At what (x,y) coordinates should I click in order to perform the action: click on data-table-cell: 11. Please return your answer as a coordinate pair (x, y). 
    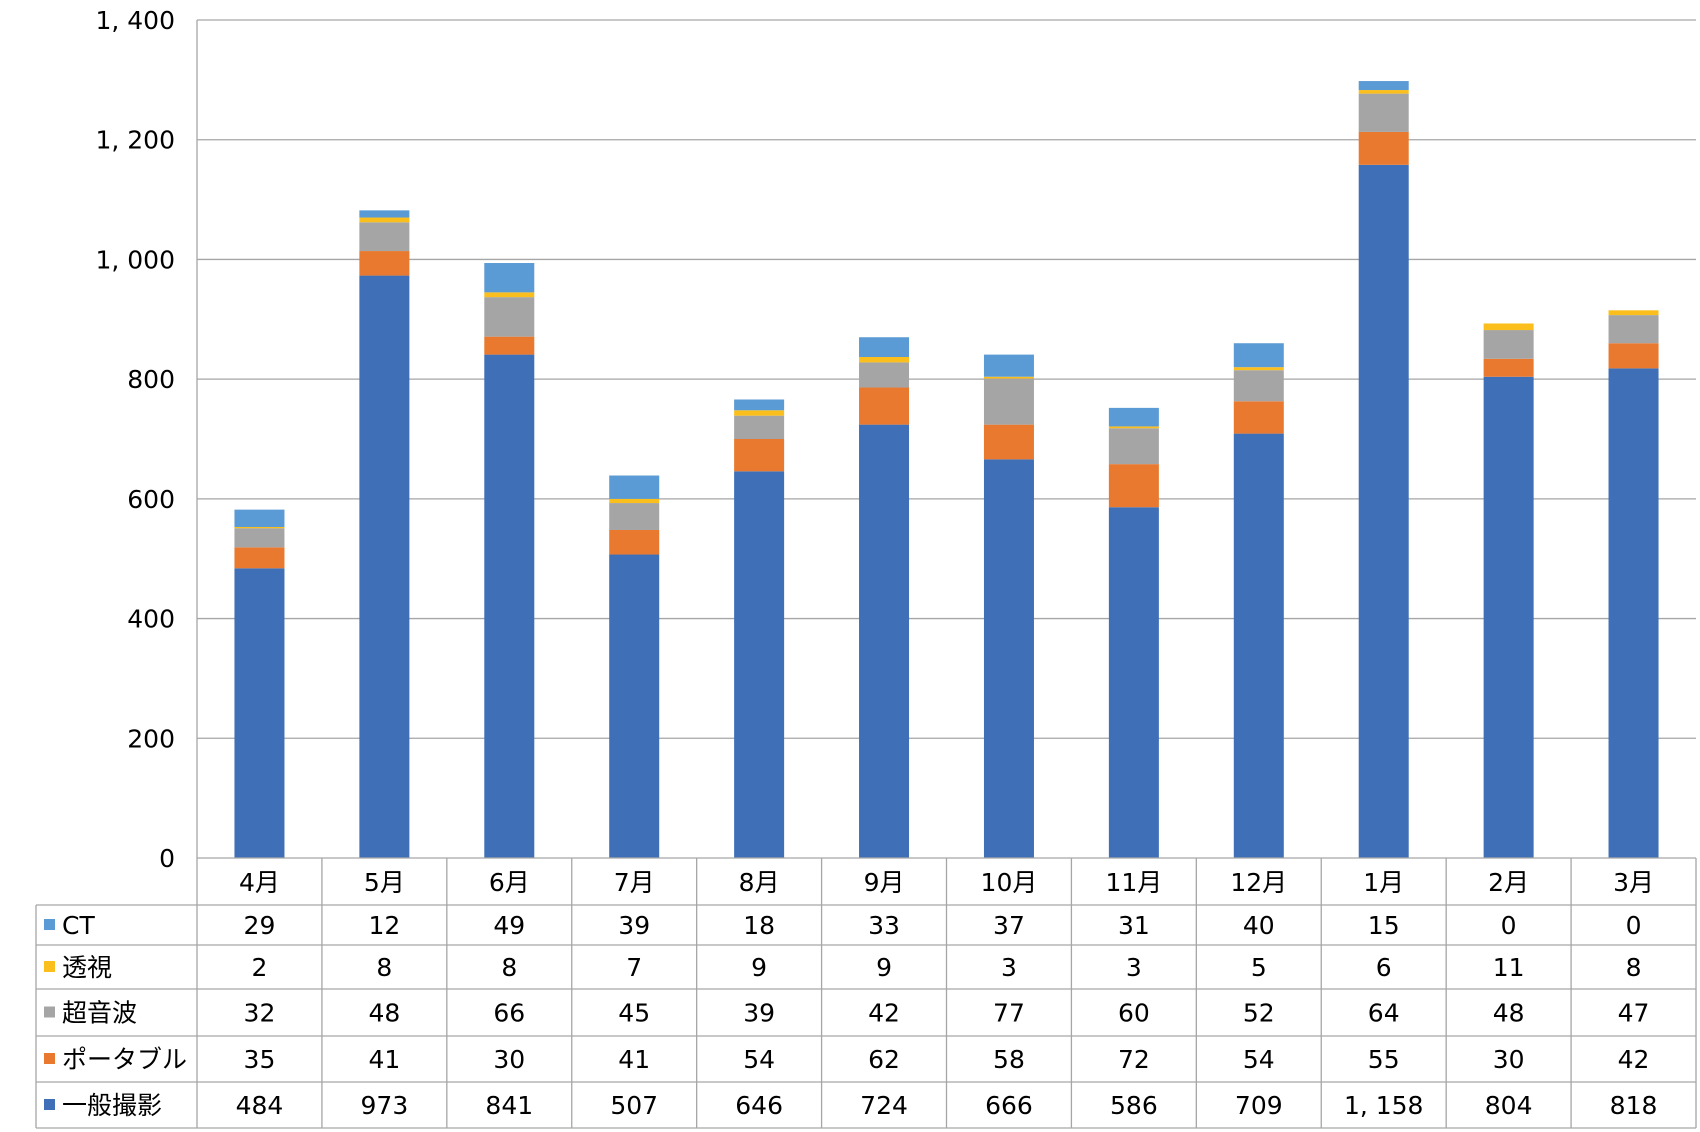
    Looking at the image, I should click on (1509, 967).